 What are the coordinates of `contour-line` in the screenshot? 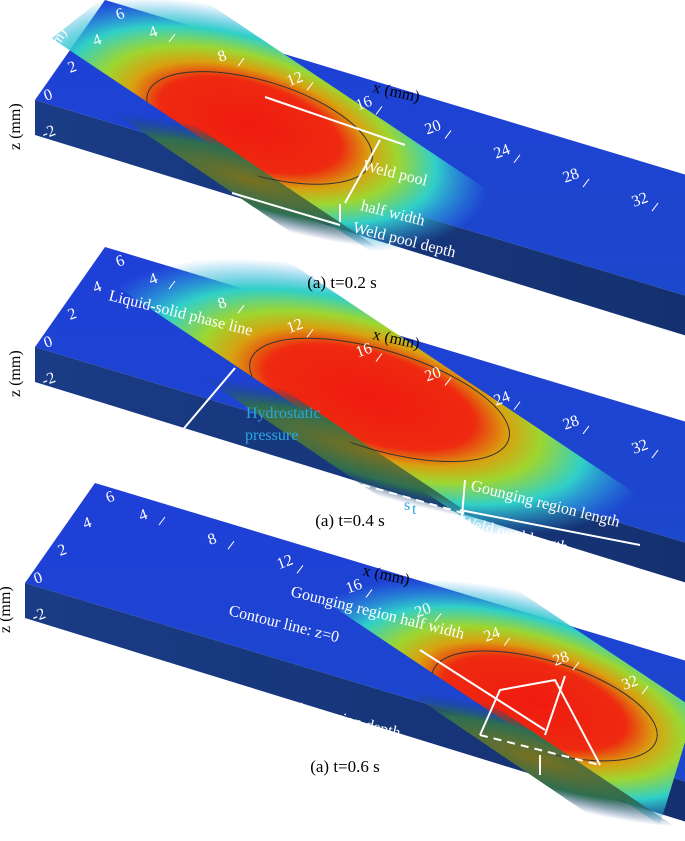 It's located at (379, 400).